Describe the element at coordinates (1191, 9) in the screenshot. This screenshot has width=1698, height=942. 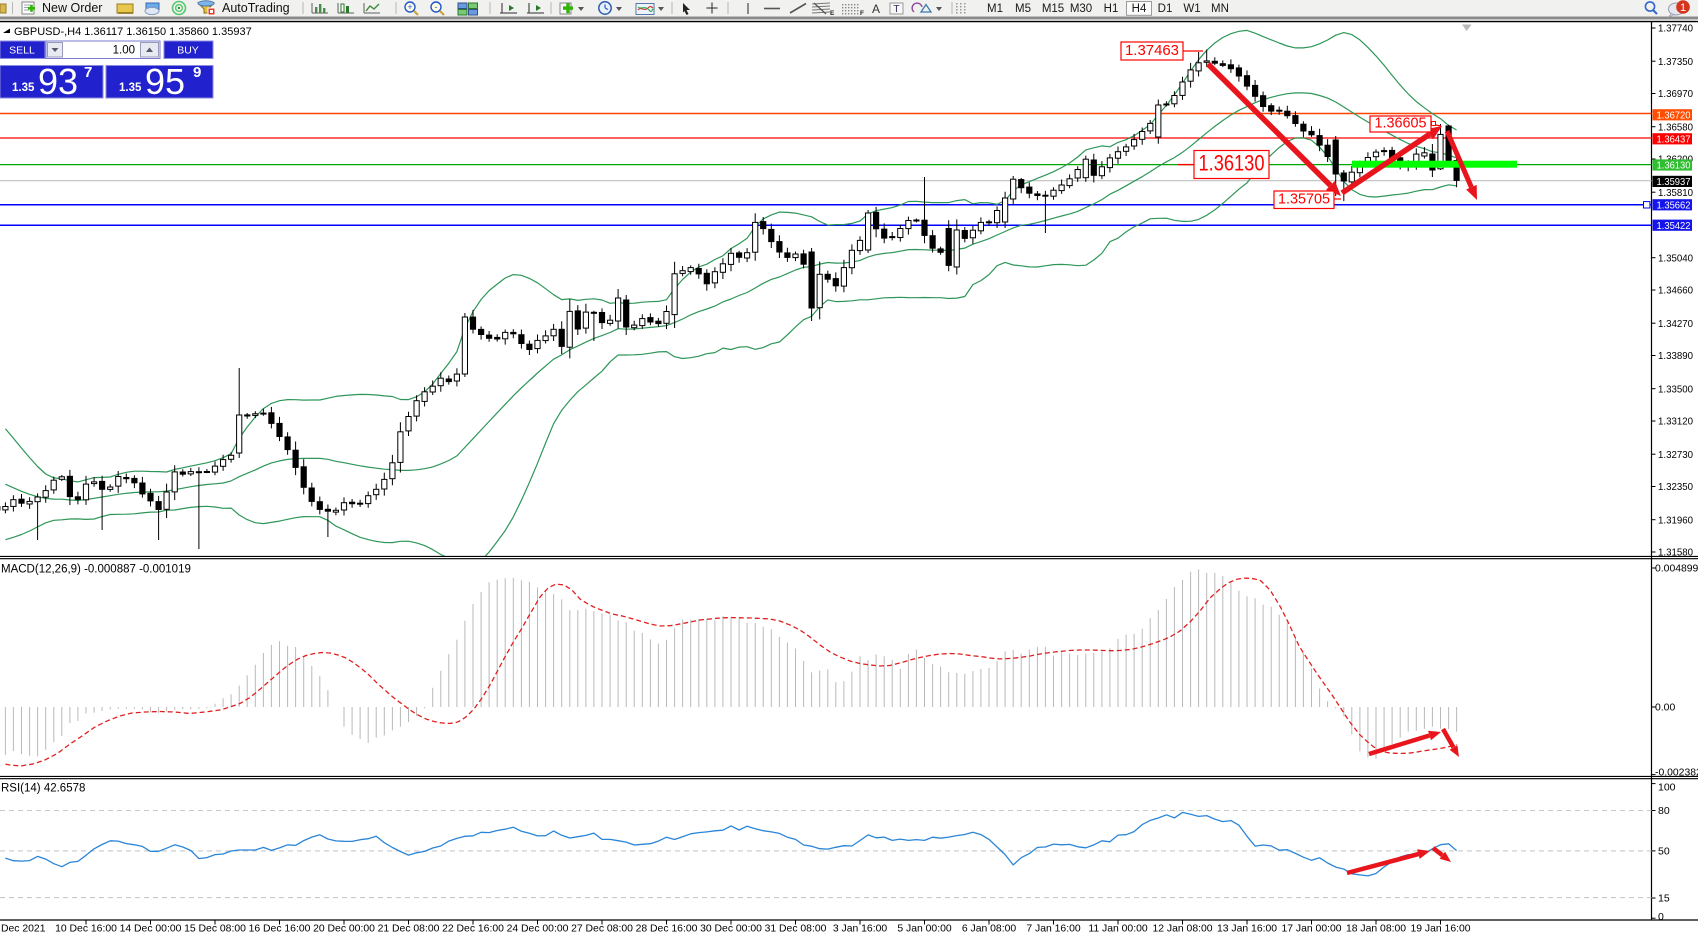
I see `svg-text: W1` at that location.